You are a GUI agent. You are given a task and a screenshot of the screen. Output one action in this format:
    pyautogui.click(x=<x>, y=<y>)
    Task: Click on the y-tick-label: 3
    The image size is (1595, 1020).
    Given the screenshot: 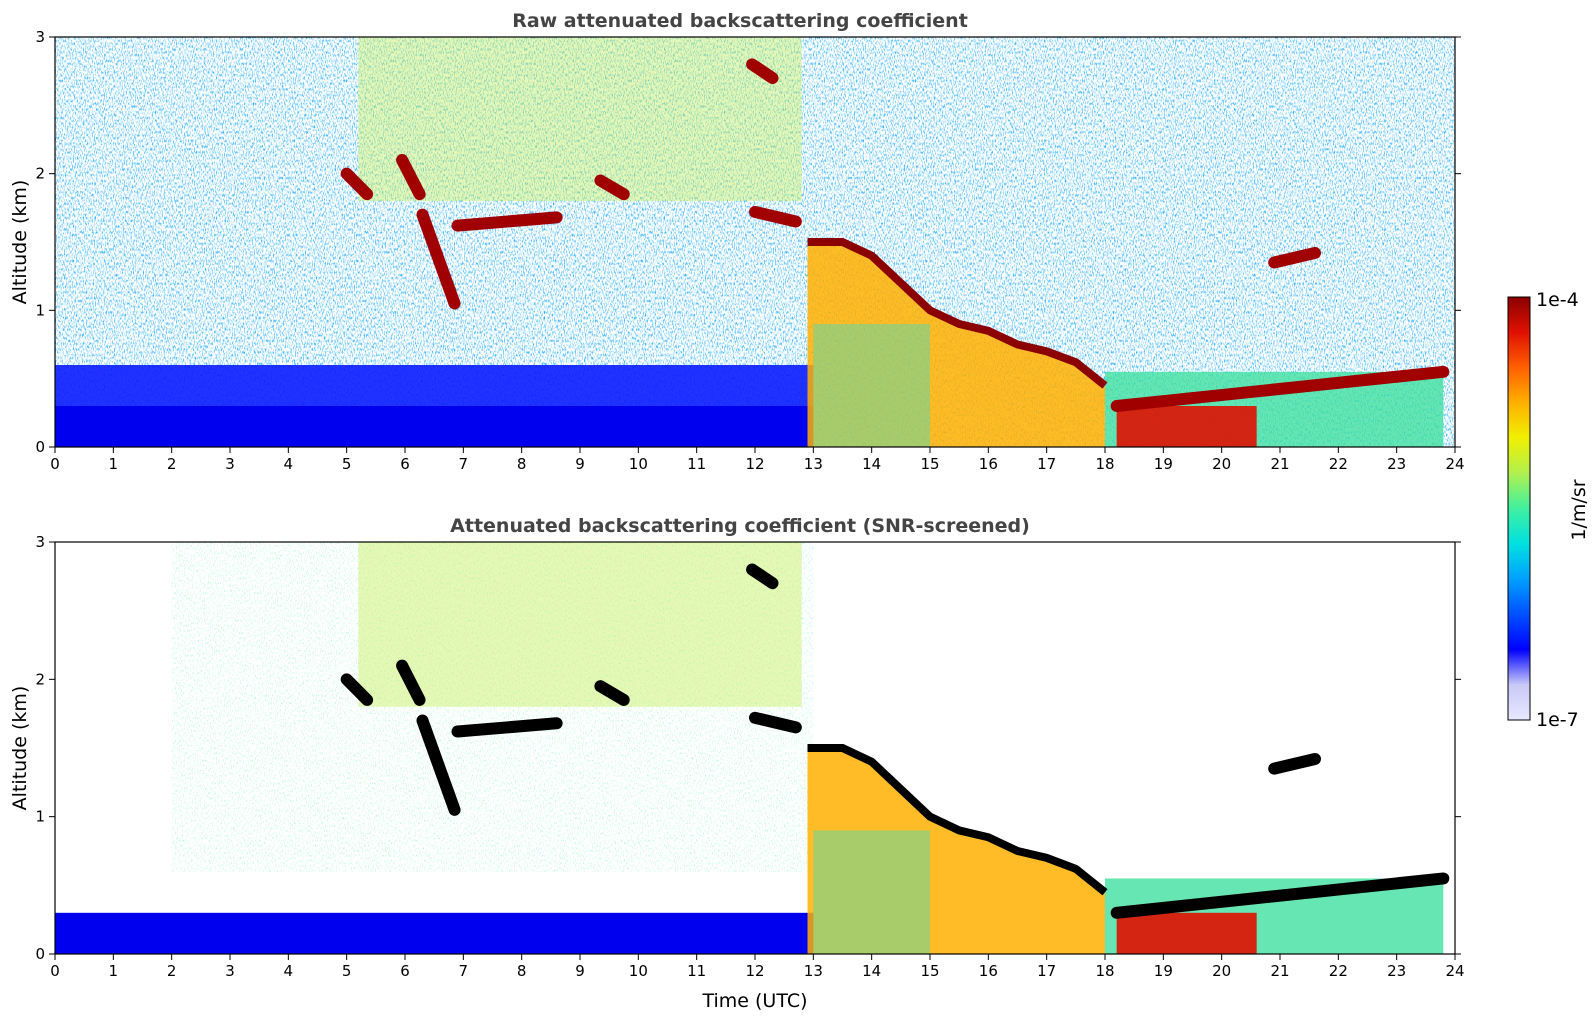 What is the action you would take?
    pyautogui.click(x=40, y=37)
    